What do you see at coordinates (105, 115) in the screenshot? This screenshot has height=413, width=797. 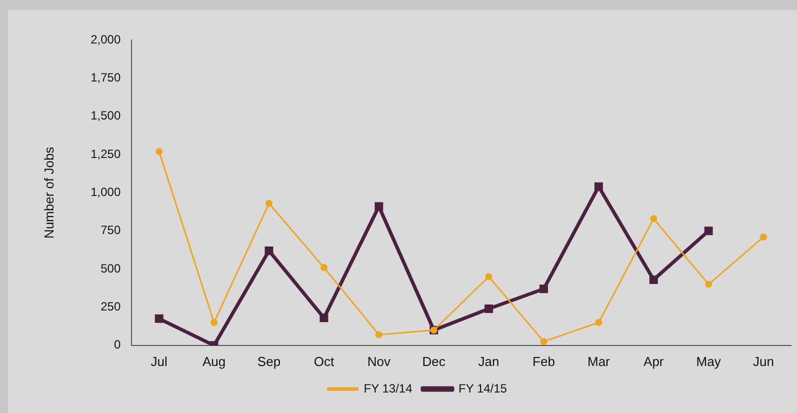 I see `y-tick-label: 1,500` at bounding box center [105, 115].